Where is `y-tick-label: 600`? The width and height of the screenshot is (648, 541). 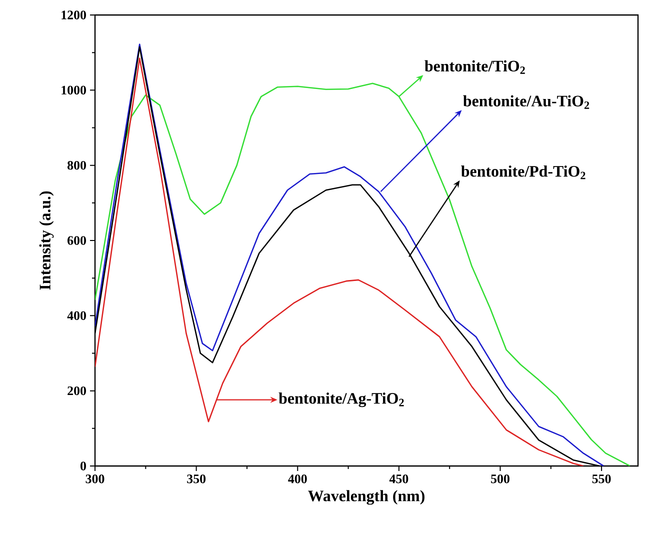 y-tick-label: 600 is located at coordinates (77, 240).